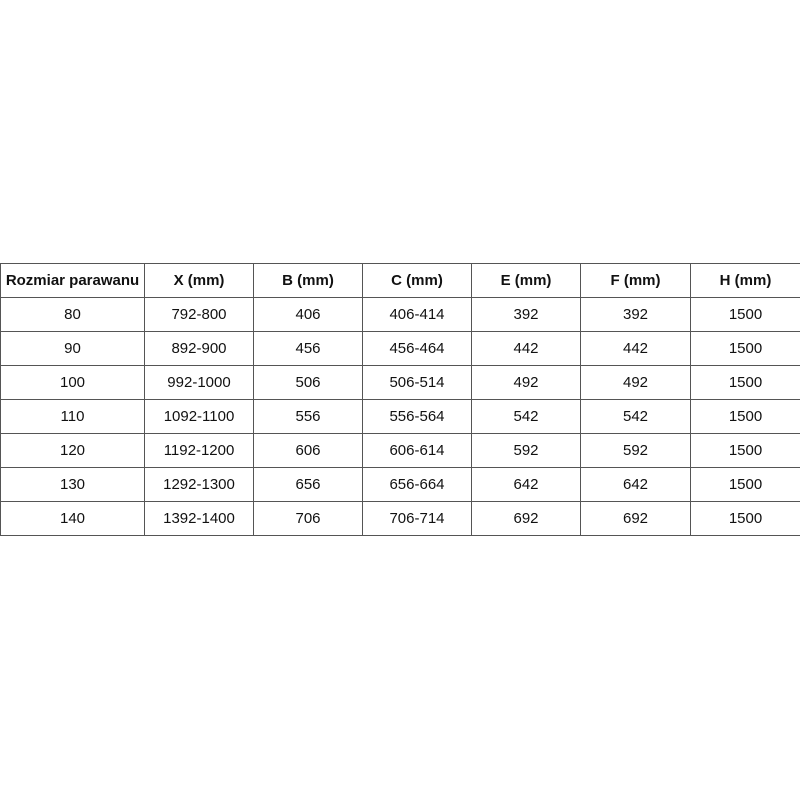 The image size is (800, 800). I want to click on table-row: 80 792-800 406 406-414 392 392 1500, so click(400, 314).